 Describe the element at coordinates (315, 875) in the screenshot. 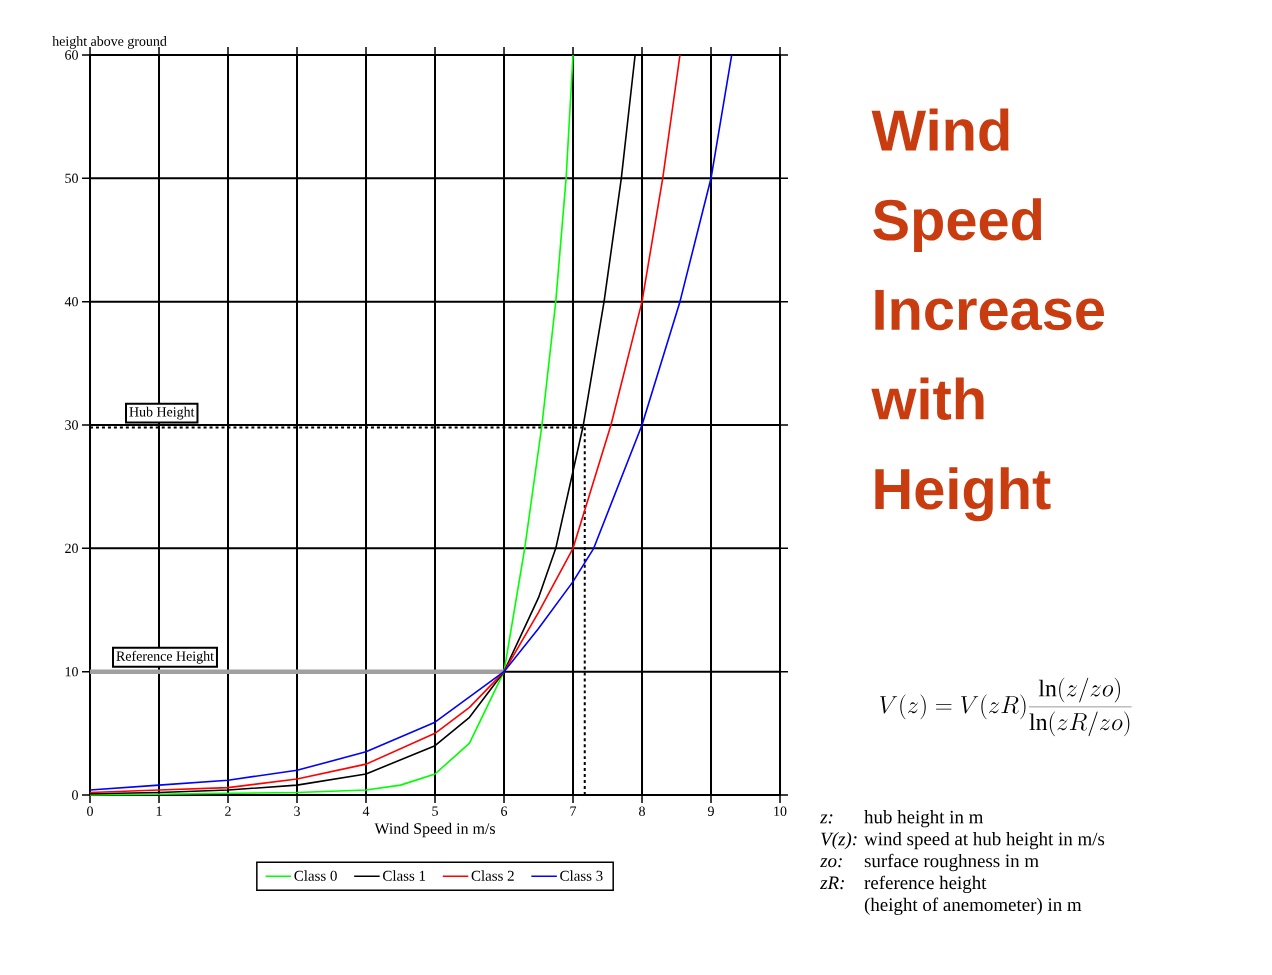

I see `legend-label: Class 0` at that location.